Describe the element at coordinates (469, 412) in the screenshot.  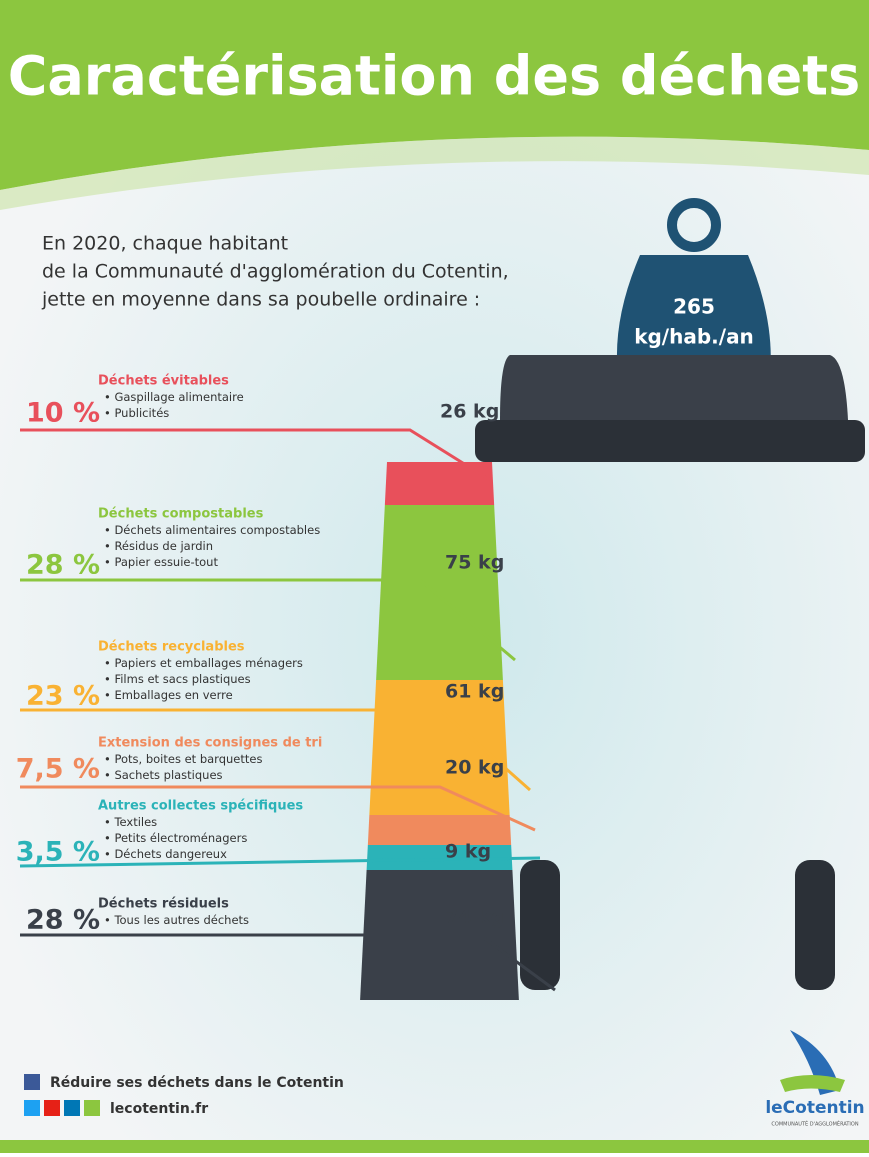
I see `category-weight: 26 kg` at that location.